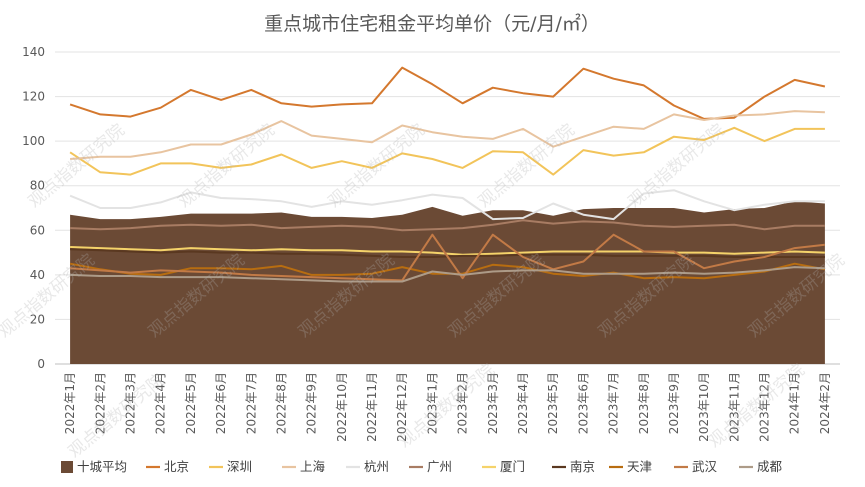  Describe the element at coordinates (639, 466) in the screenshot. I see `legend-label: 天津` at that location.